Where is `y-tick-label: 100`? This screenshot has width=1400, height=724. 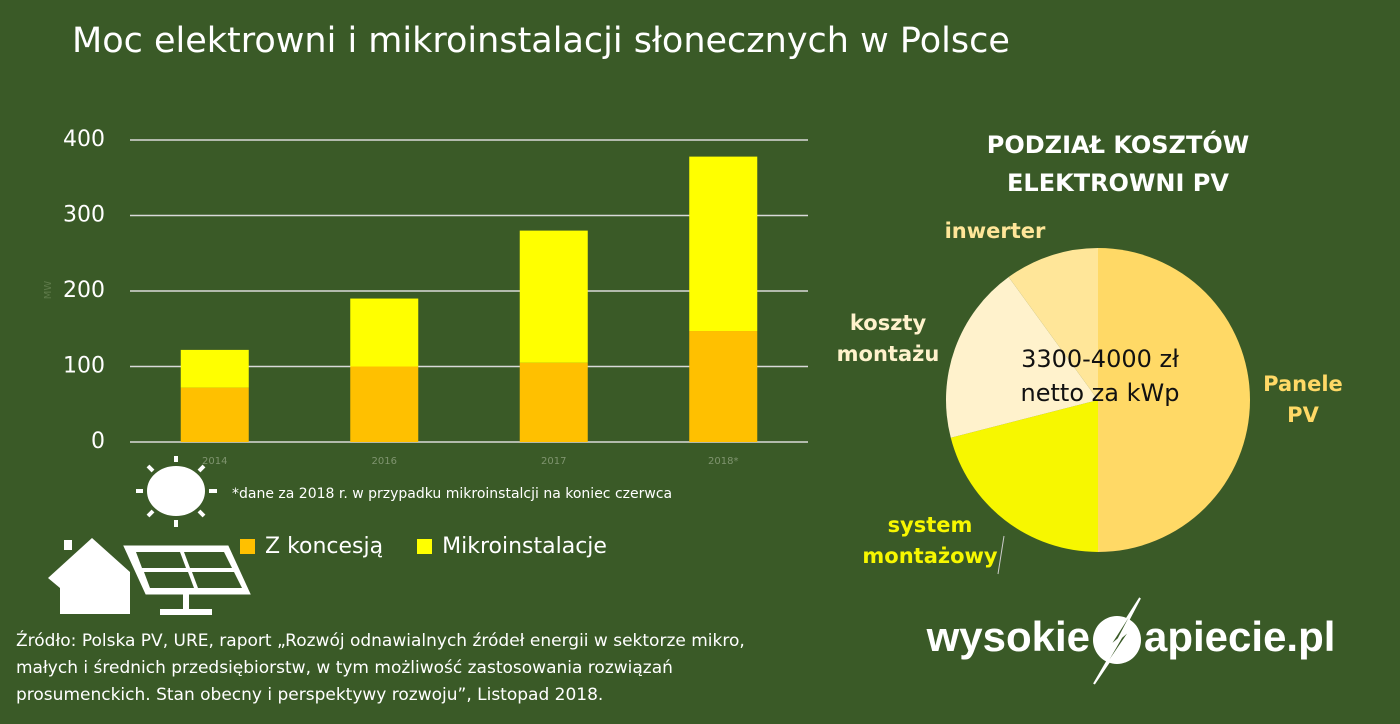
y-tick-label: 100 is located at coordinates (84, 366).